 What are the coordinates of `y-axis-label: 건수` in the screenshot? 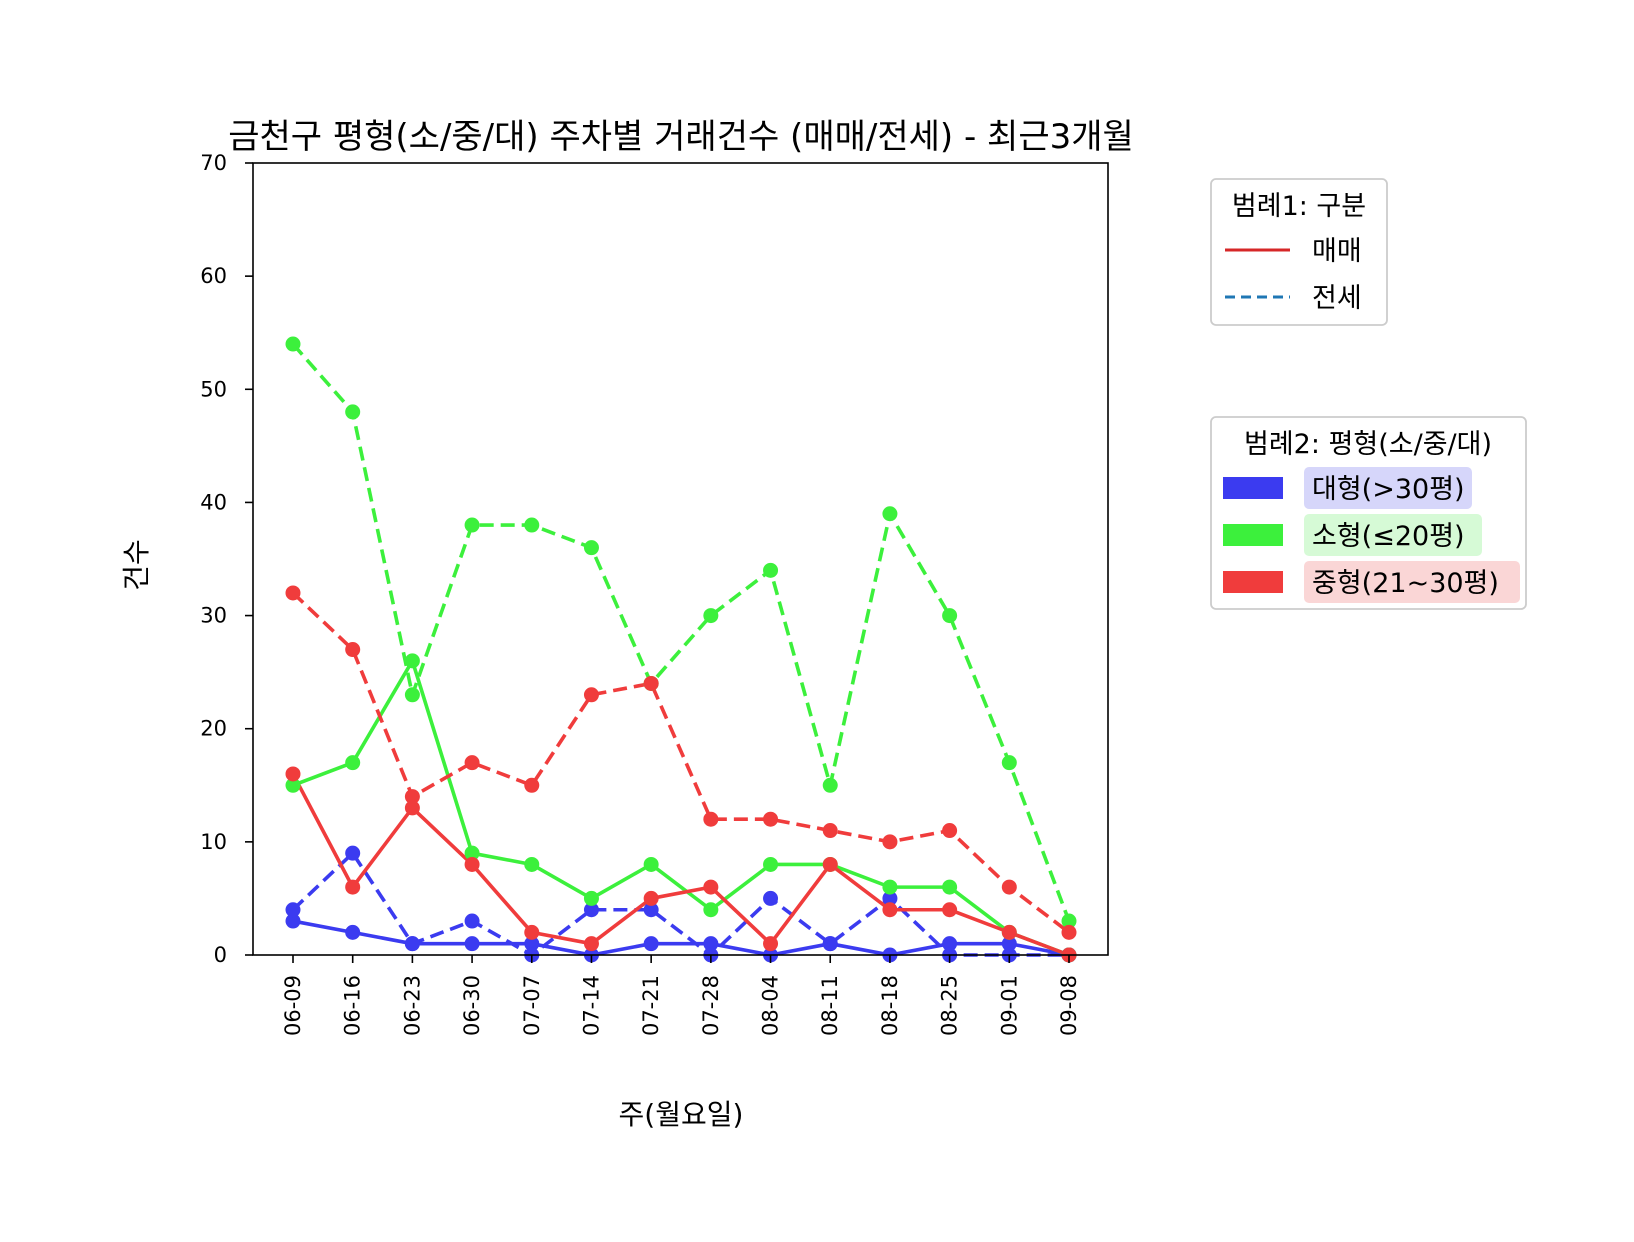 It's located at (136, 565).